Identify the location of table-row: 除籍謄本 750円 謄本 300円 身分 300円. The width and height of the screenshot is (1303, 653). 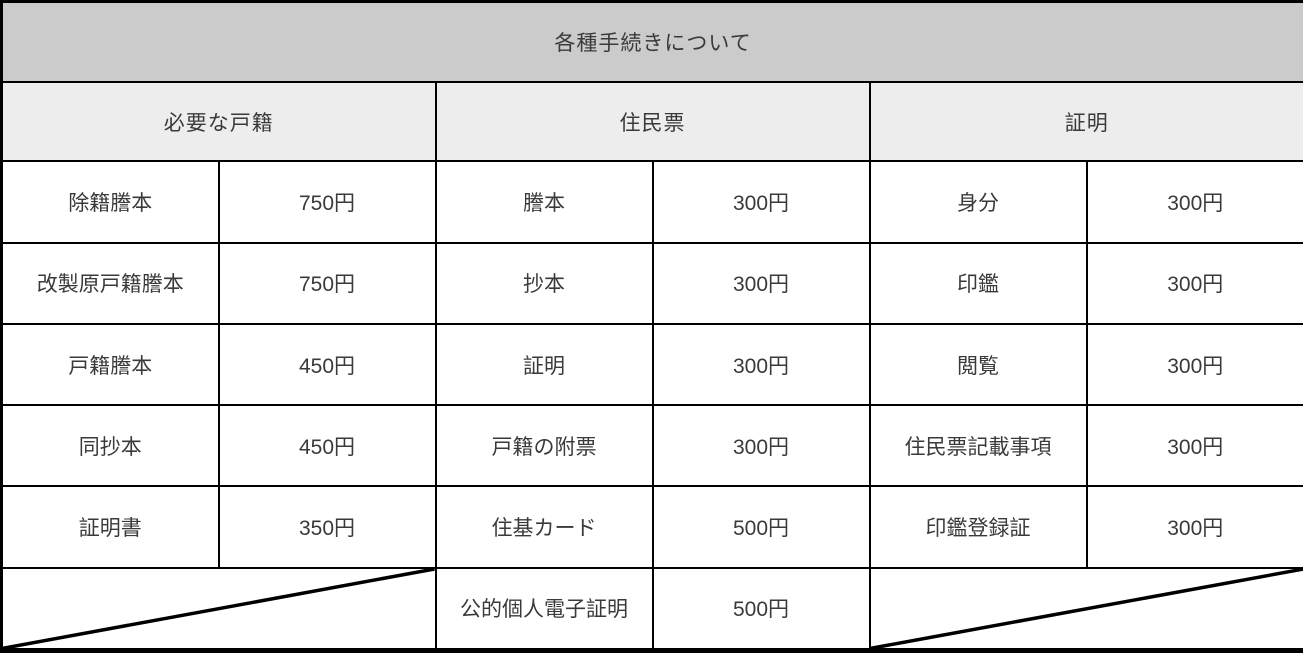
(651, 202).